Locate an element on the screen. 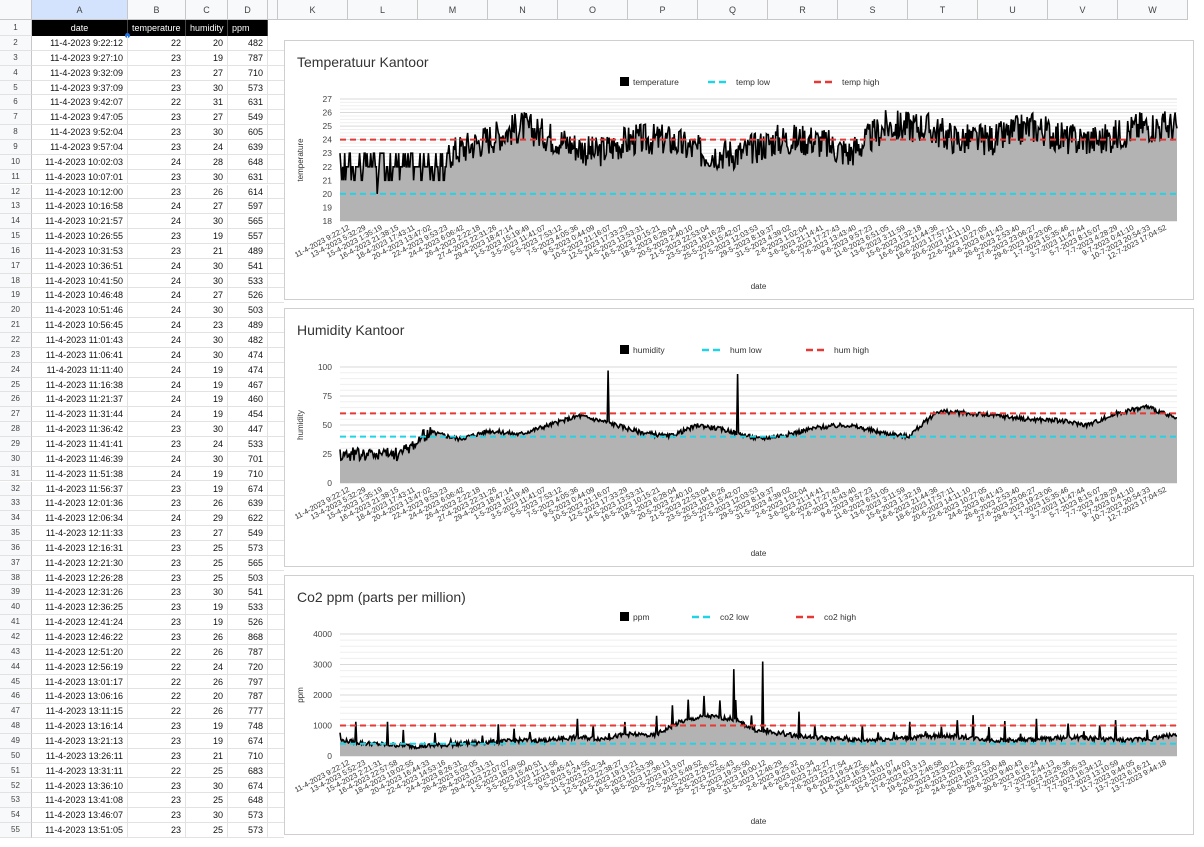 The width and height of the screenshot is (1204, 847). table-cell: 11-4-2023 13:41:08 is located at coordinates (80, 801).